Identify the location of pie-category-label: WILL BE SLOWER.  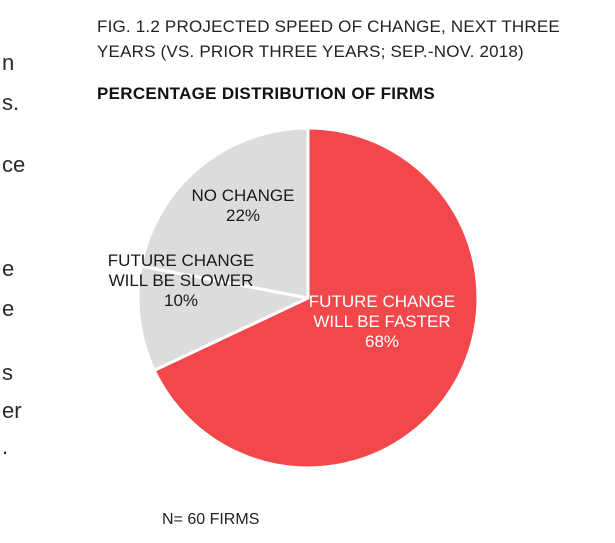
(181, 280).